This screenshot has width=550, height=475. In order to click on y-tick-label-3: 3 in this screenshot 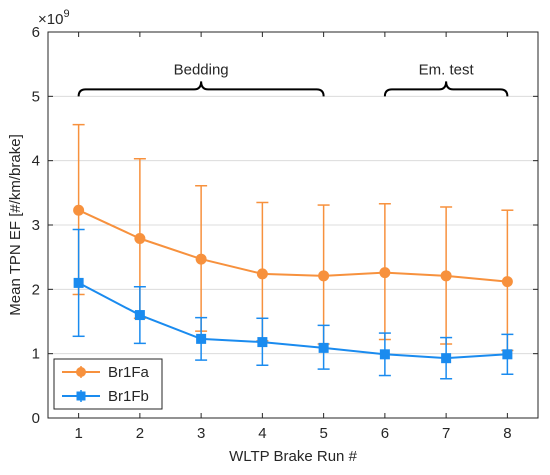, I will do `click(36, 225)`.